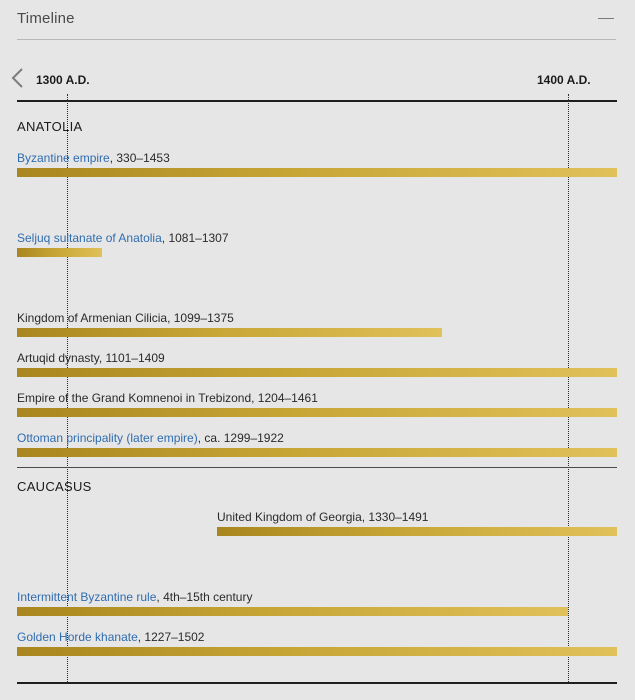  Describe the element at coordinates (125, 318) in the screenshot. I see `row-label-armenian-cilicia: Kingdom of Armenian Cilicia, 1099–1375` at that location.